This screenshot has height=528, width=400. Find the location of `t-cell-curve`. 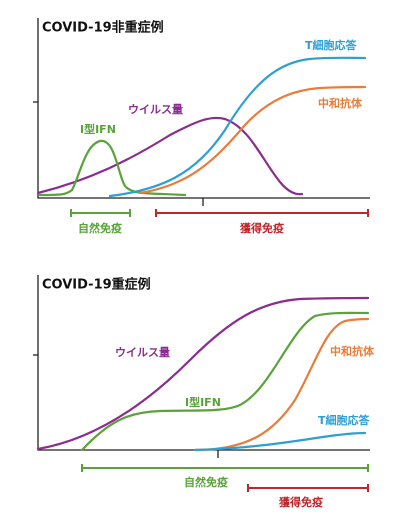

t-cell-curve is located at coordinates (280, 441).